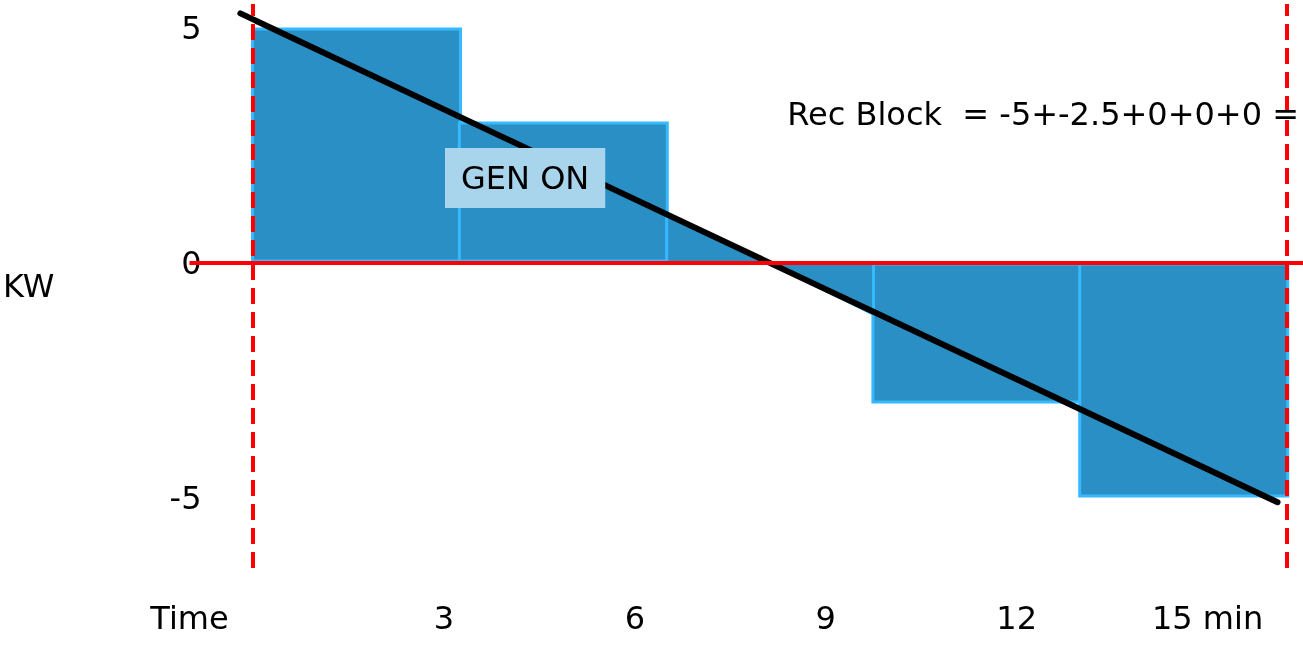  What do you see at coordinates (185, 497) in the screenshot?
I see `y-tick-label: -5` at bounding box center [185, 497].